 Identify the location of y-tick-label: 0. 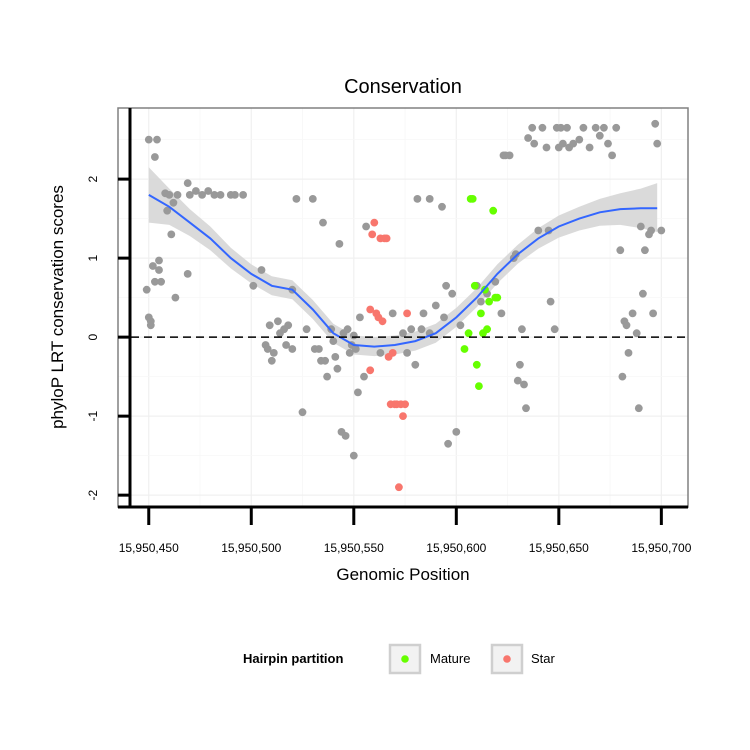
(93, 336).